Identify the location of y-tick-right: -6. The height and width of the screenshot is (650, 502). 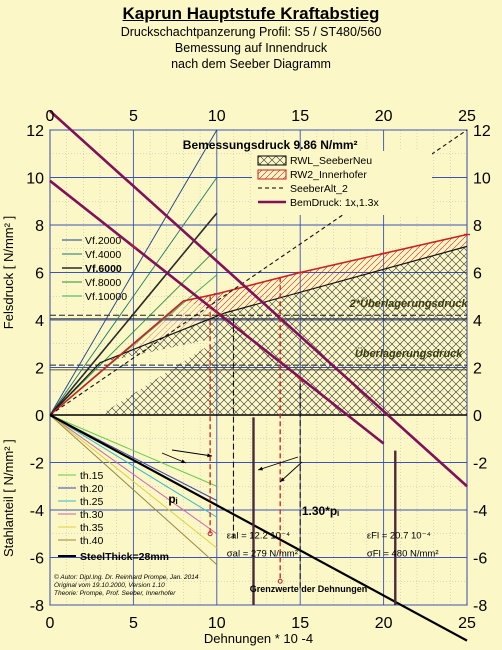
(480, 559).